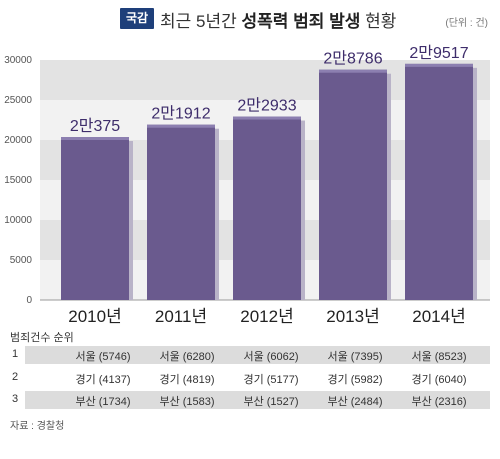 The height and width of the screenshot is (459, 500). Describe the element at coordinates (95, 126) in the screenshot. I see `data-label: 2만375` at that location.